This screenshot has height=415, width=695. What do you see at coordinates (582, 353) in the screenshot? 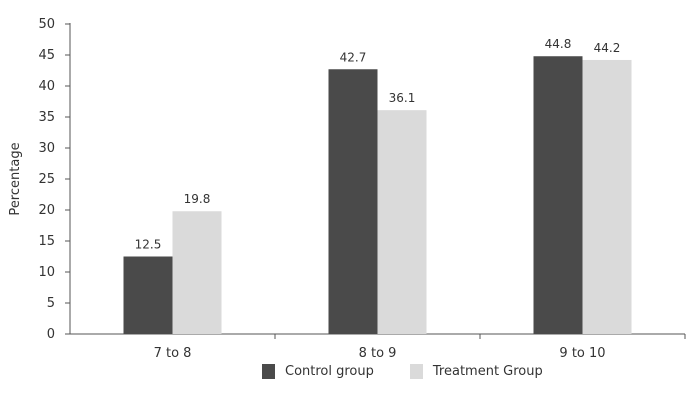
I see `x-tick-label: 9 to 10` at bounding box center [582, 353].